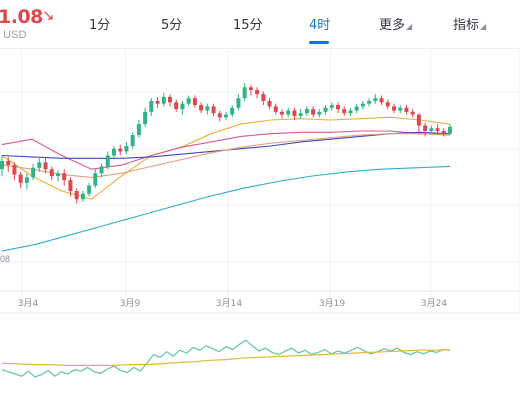 The image size is (520, 400). Describe the element at coordinates (226, 155) in the screenshot. I see `moving-average-line` at that location.